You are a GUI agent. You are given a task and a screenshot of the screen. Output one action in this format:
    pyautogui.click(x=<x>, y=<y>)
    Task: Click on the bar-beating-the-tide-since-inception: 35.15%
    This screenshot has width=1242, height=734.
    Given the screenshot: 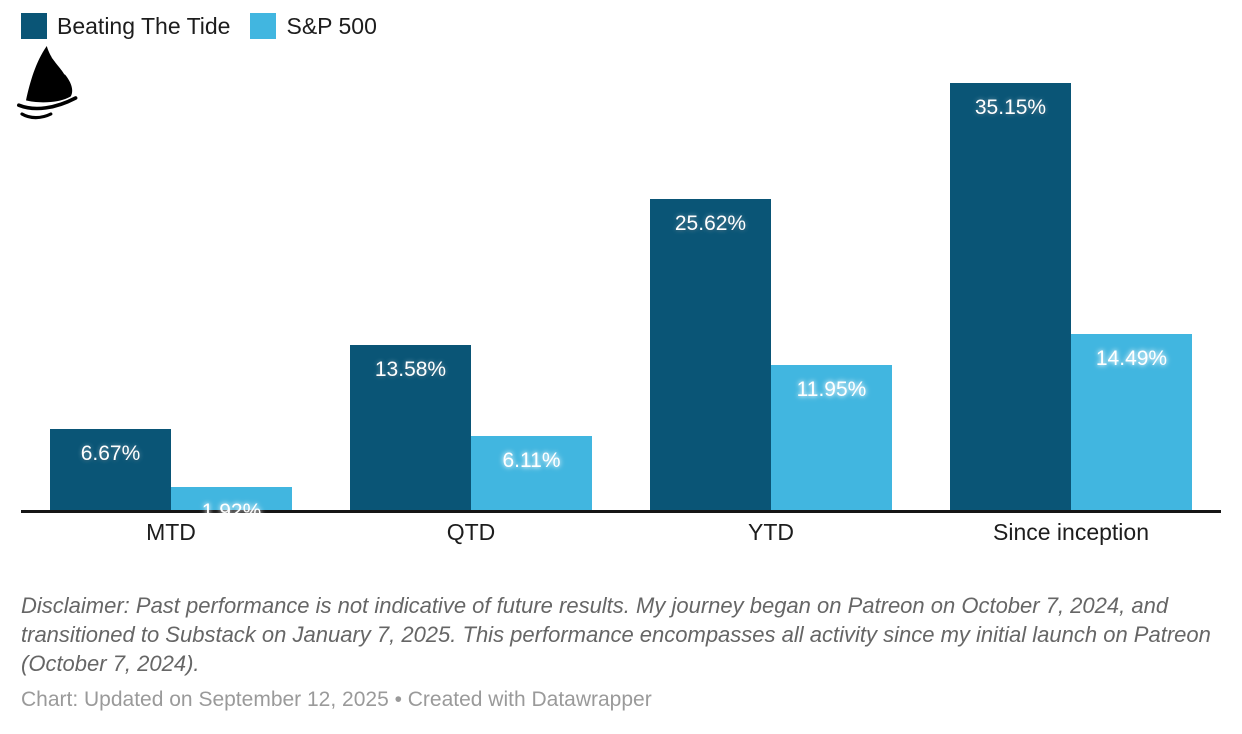 What is the action you would take?
    pyautogui.click(x=1010, y=296)
    